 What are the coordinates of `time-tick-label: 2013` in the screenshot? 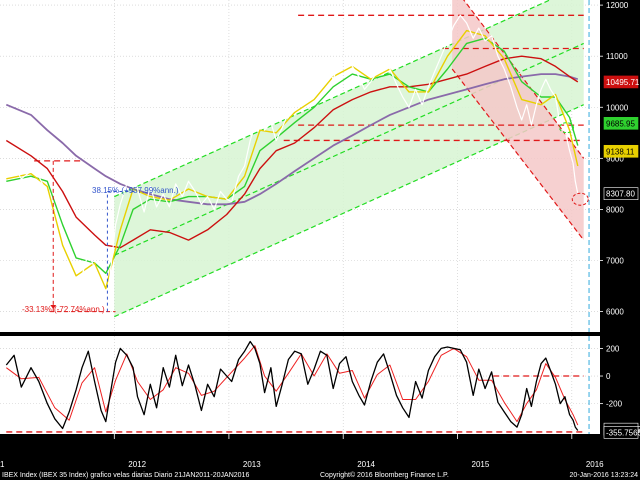 It's located at (252, 464).